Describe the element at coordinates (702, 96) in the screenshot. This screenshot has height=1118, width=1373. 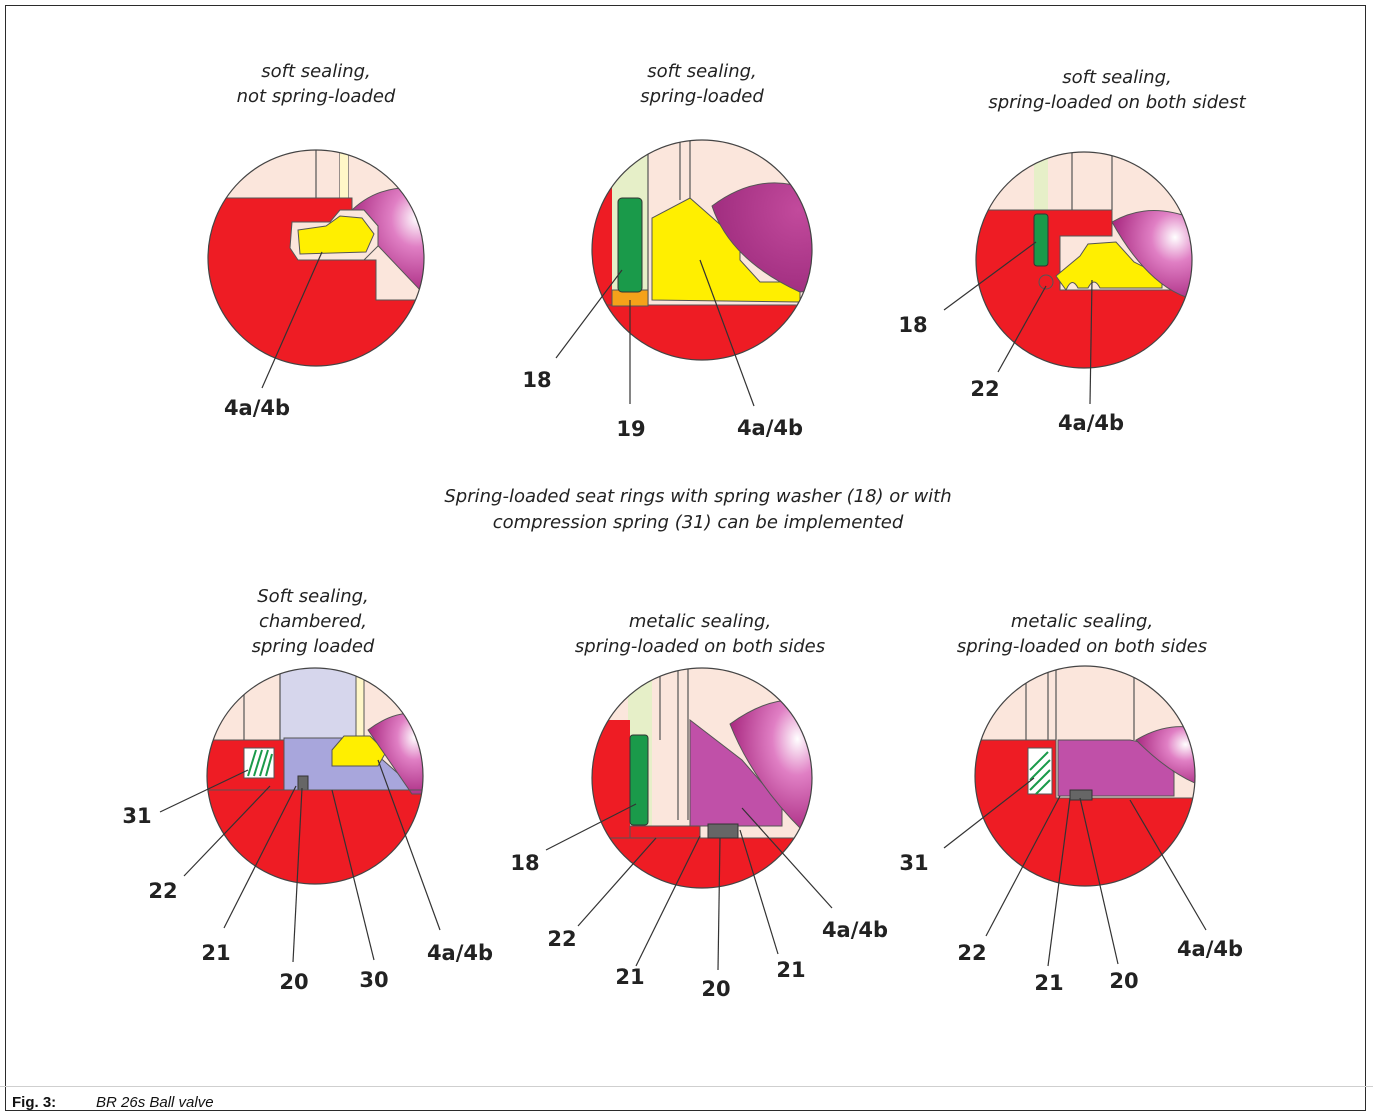
I see `caption-line: spring-loaded` at that location.